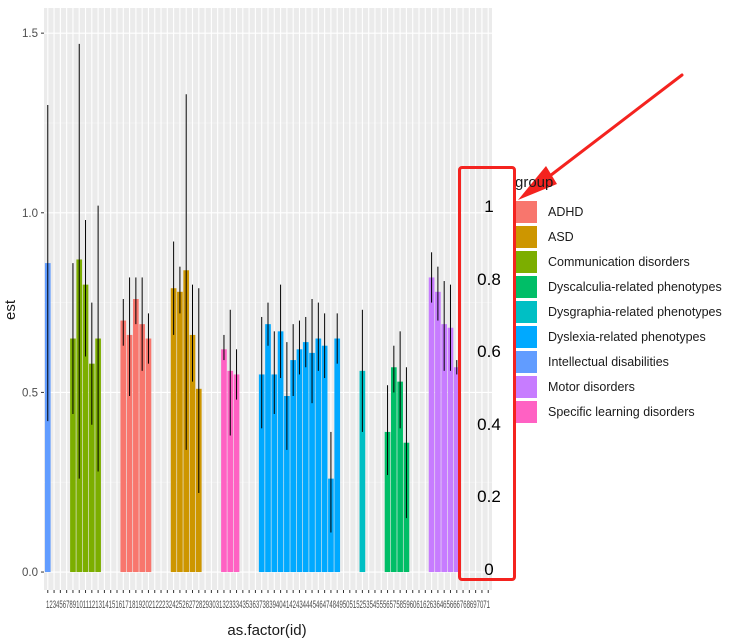  What do you see at coordinates (610, 130) in the screenshot?
I see `arrow-shaft` at bounding box center [610, 130].